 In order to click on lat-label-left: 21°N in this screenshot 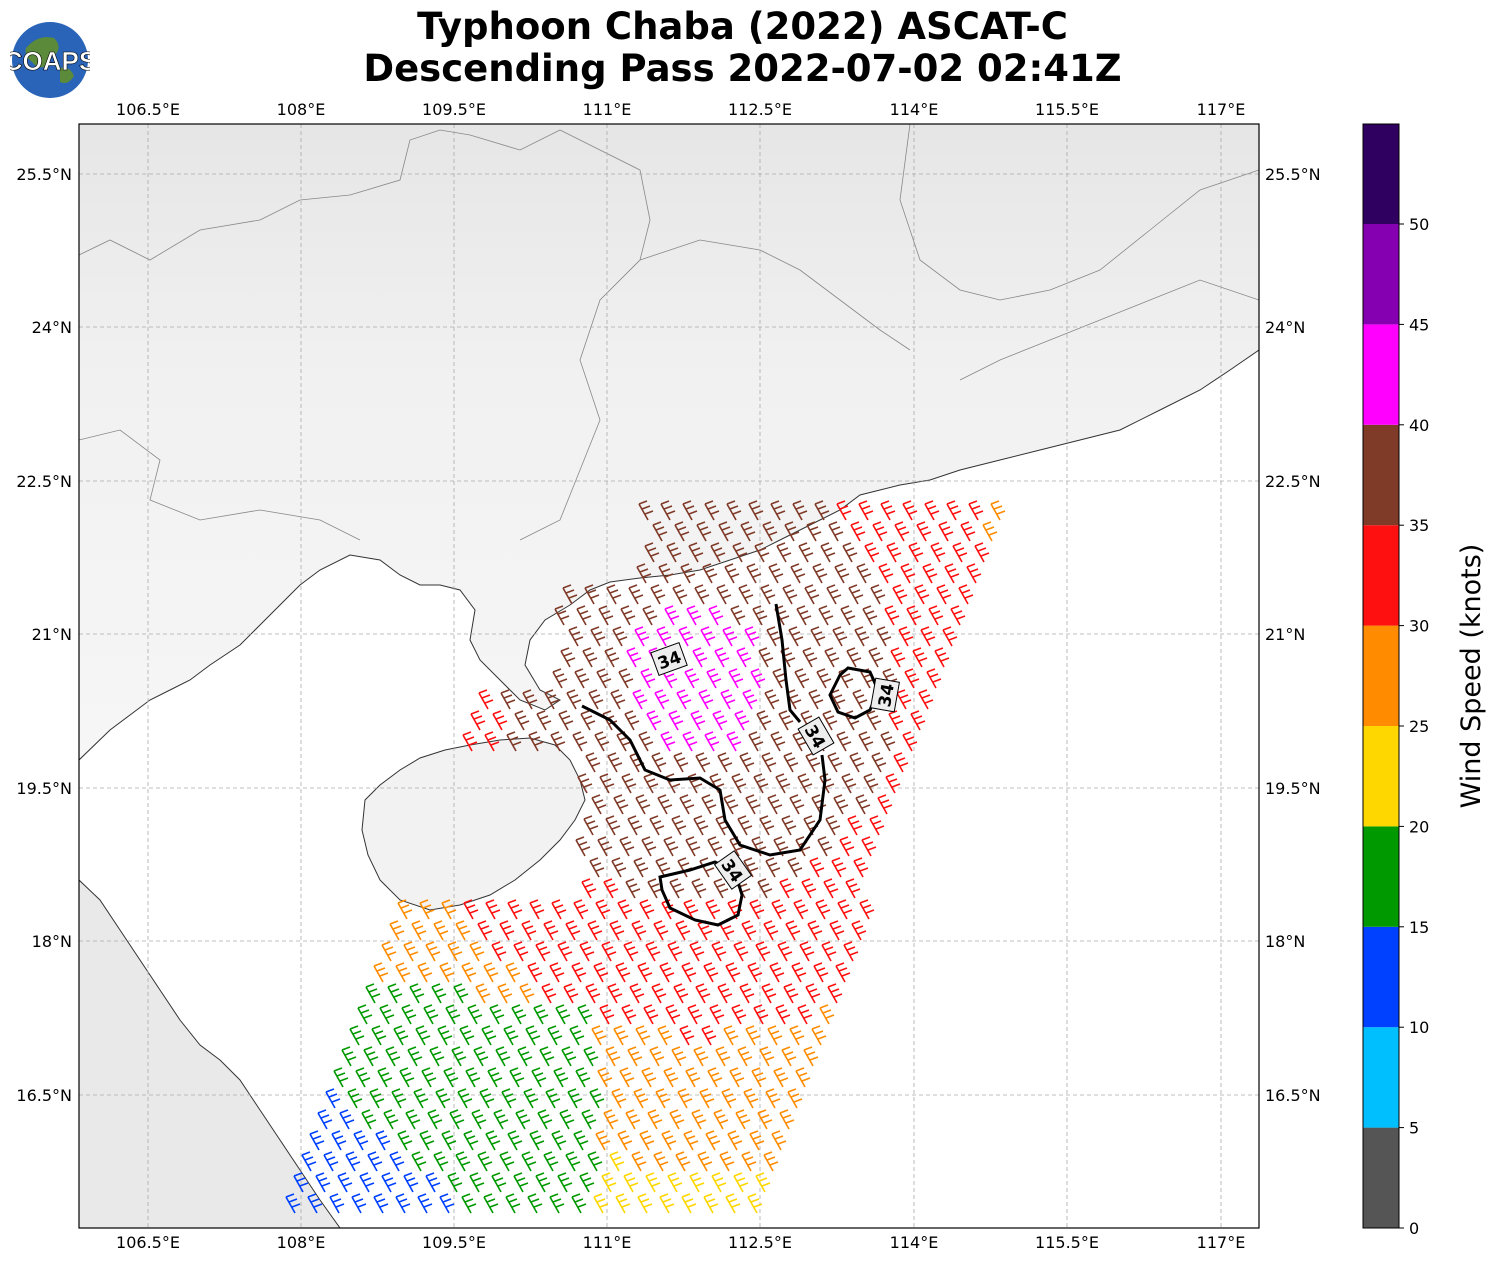, I will do `click(52, 634)`.